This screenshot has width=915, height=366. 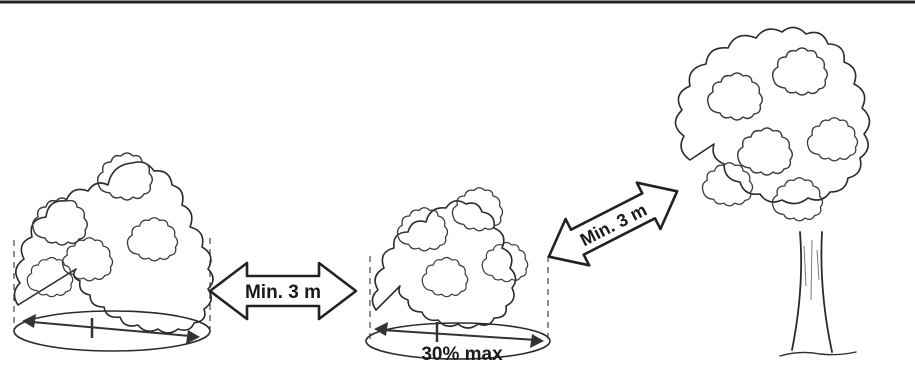 What do you see at coordinates (193, 337) in the screenshot?
I see `width-arrow-left-head-b` at bounding box center [193, 337].